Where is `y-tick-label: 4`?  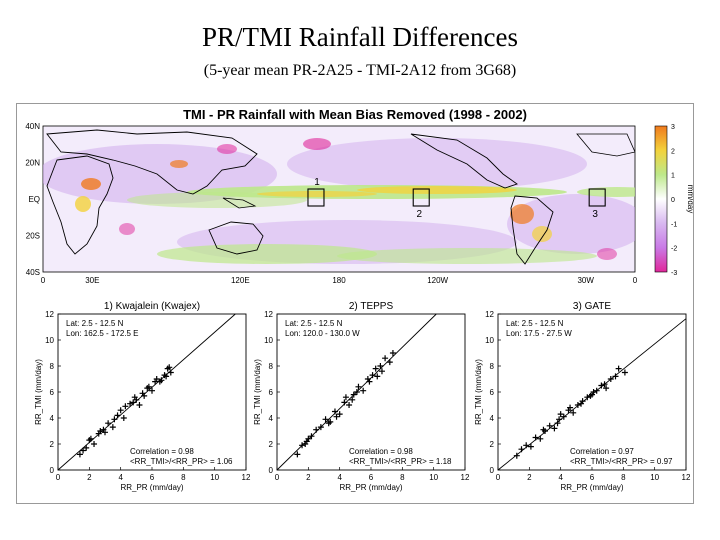
y-tick-label: 4 is located at coordinates (52, 418).